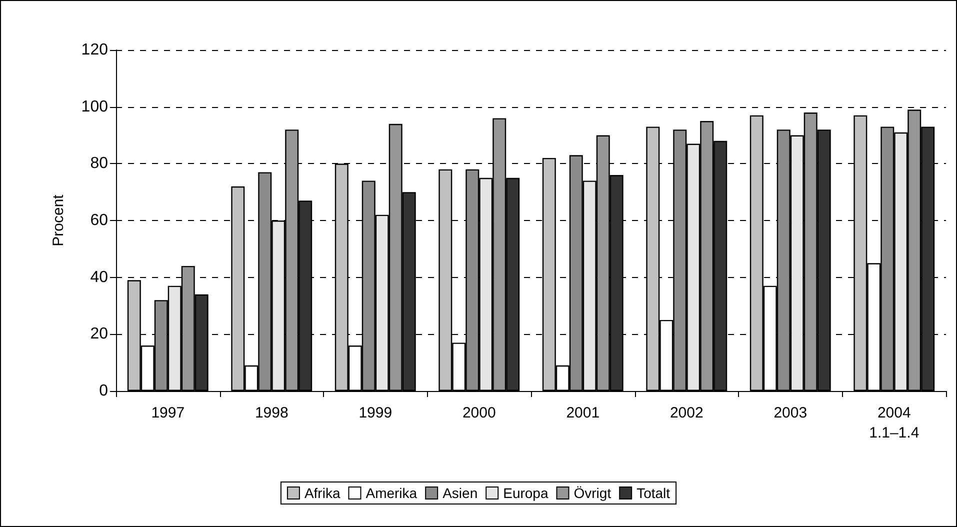 Image resolution: width=957 pixels, height=527 pixels. Describe the element at coordinates (58, 220) in the screenshot. I see `y-axis-title: Procent` at that location.